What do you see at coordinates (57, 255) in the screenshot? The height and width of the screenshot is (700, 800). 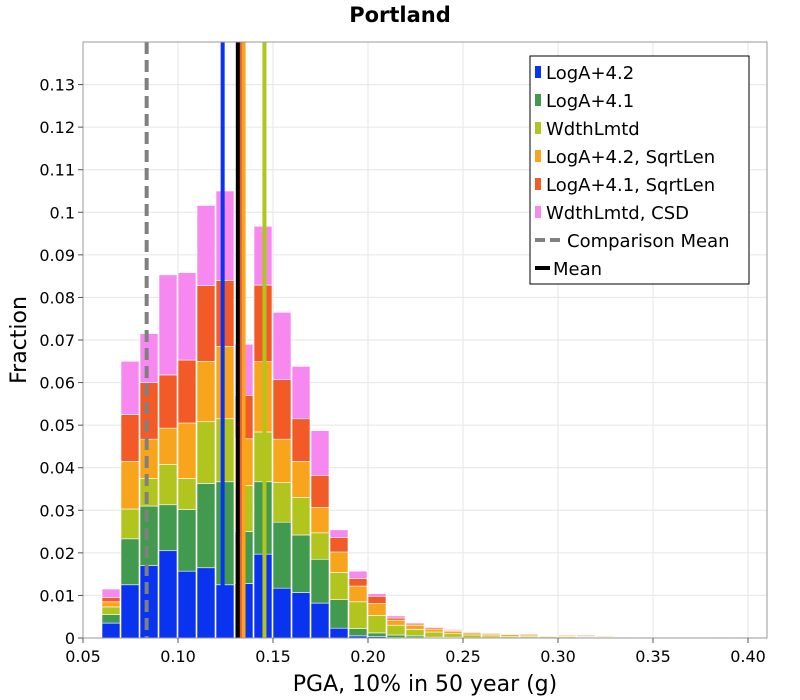 I see `y-tick-label: 0.09` at bounding box center [57, 255].